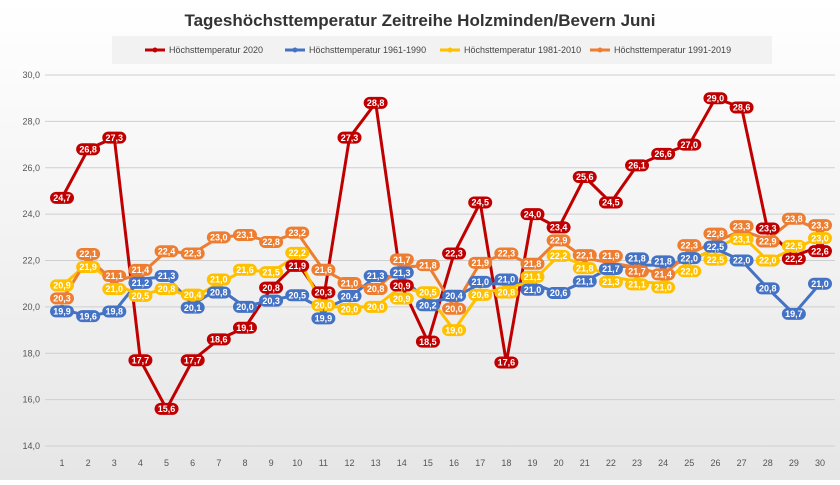 The image size is (840, 485). Describe the element at coordinates (31, 307) in the screenshot. I see `y-tick-label: 20,0` at that location.